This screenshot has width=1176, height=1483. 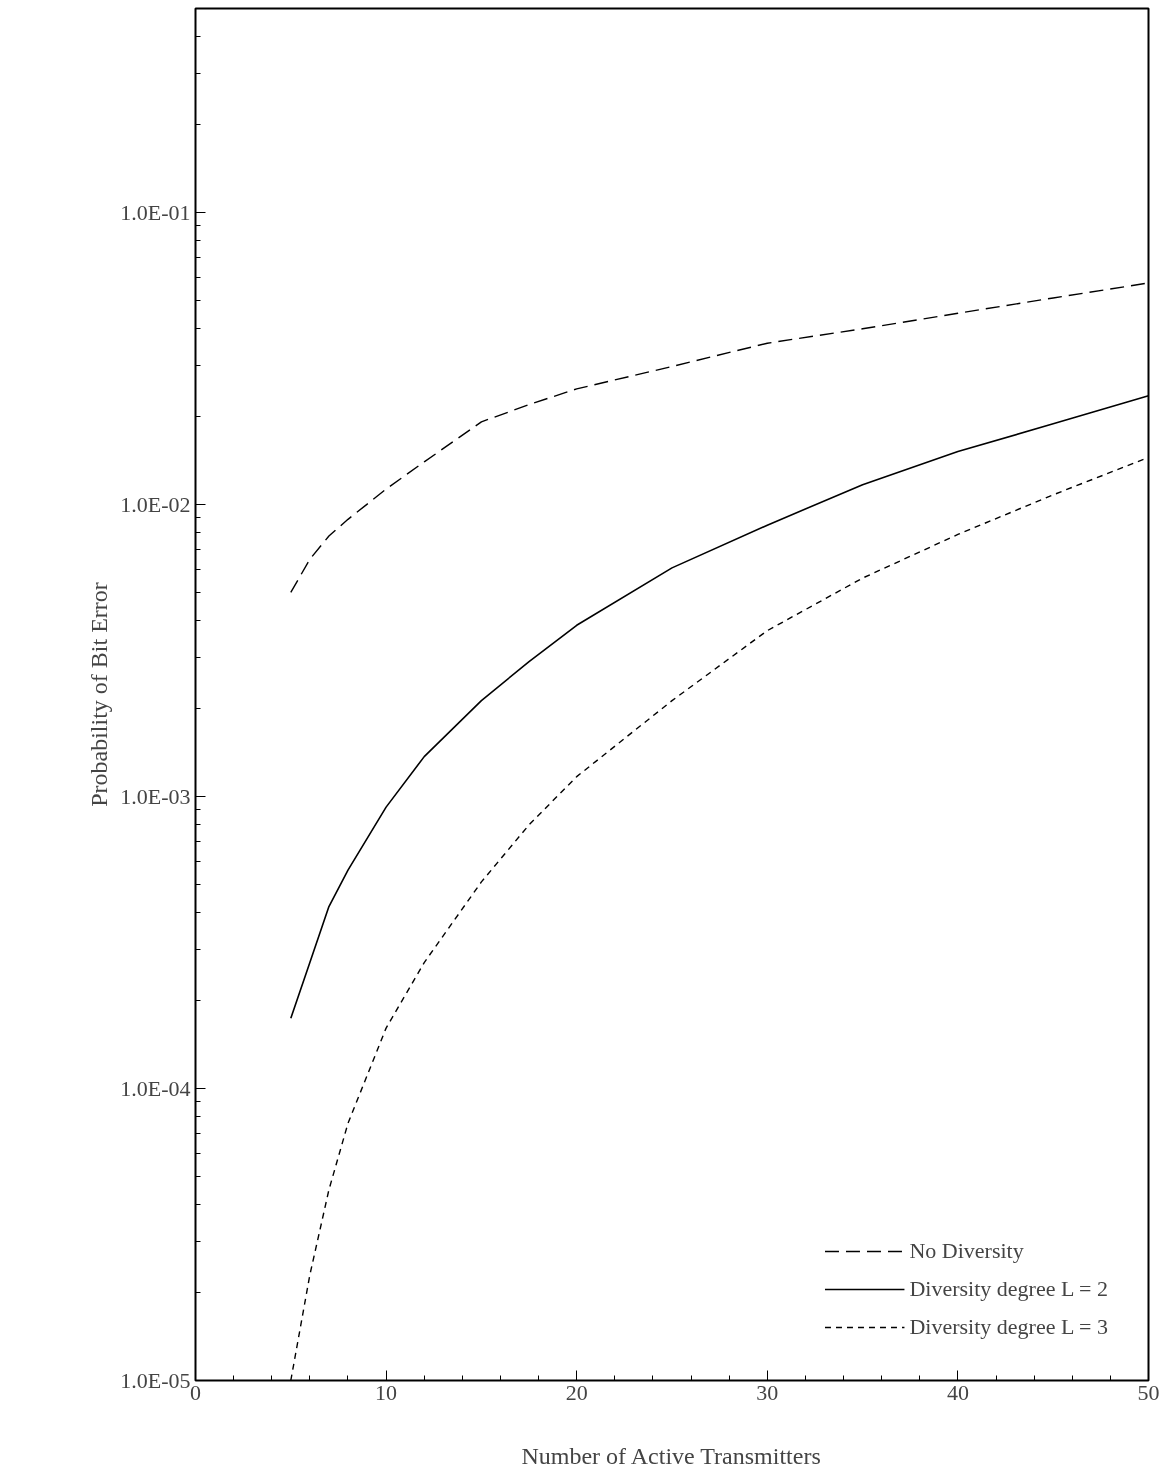 What do you see at coordinates (155, 1089) in the screenshot?
I see `y-tick-label: 1.0E-04` at bounding box center [155, 1089].